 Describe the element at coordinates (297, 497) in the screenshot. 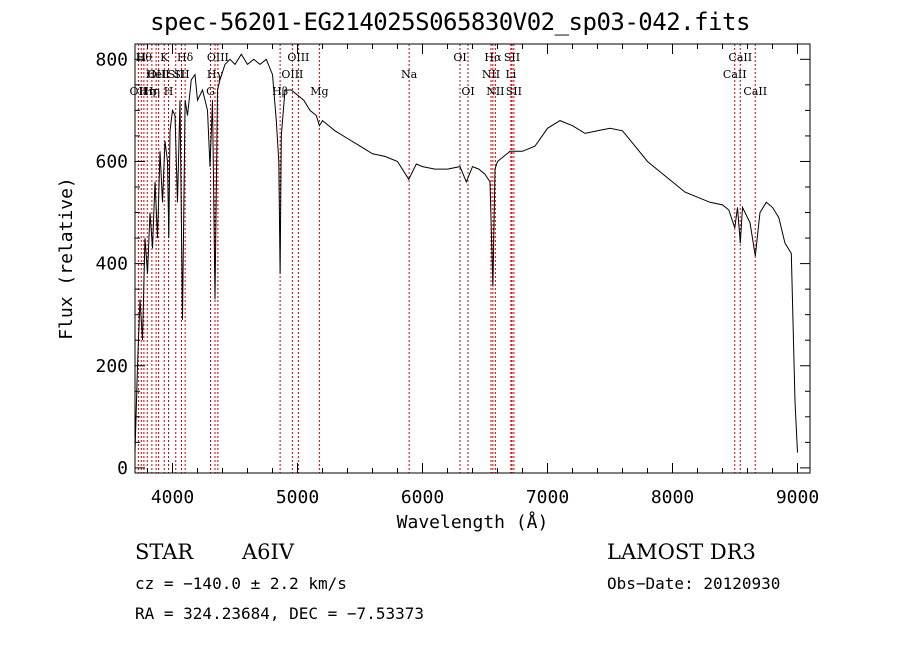

I see `x-tick-label-1: 5000` at that location.